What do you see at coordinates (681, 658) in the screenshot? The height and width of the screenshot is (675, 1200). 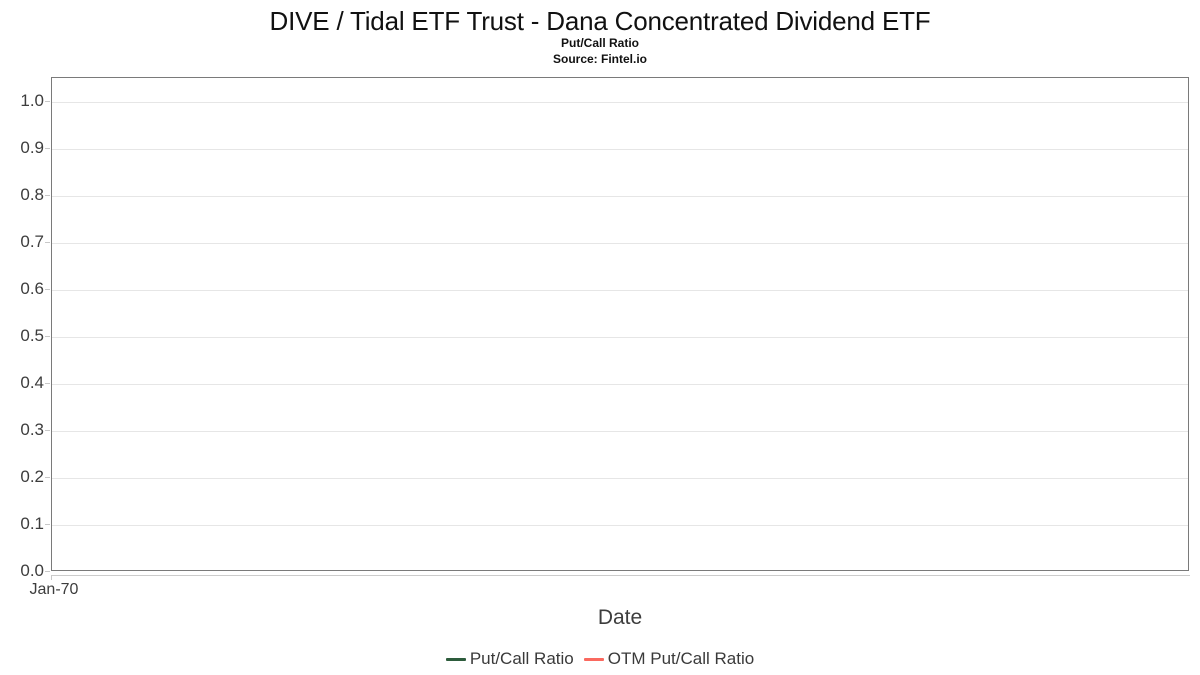 I see `legend-label: OTM Put/Call Ratio` at bounding box center [681, 658].